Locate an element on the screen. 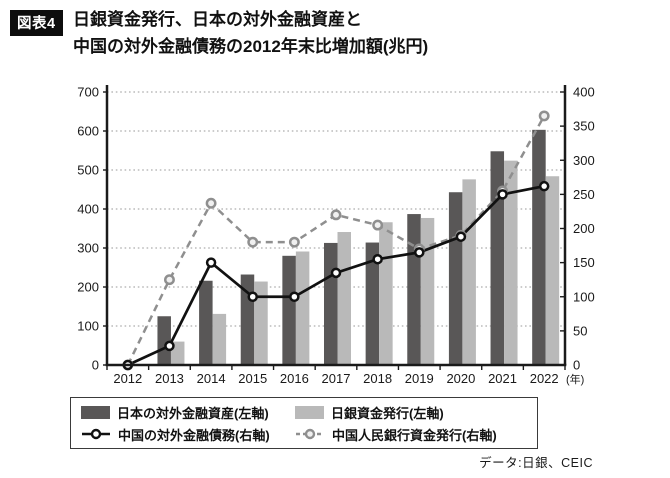 The height and width of the screenshot is (478, 670). x-axis-year-label: 2022 is located at coordinates (544, 378).